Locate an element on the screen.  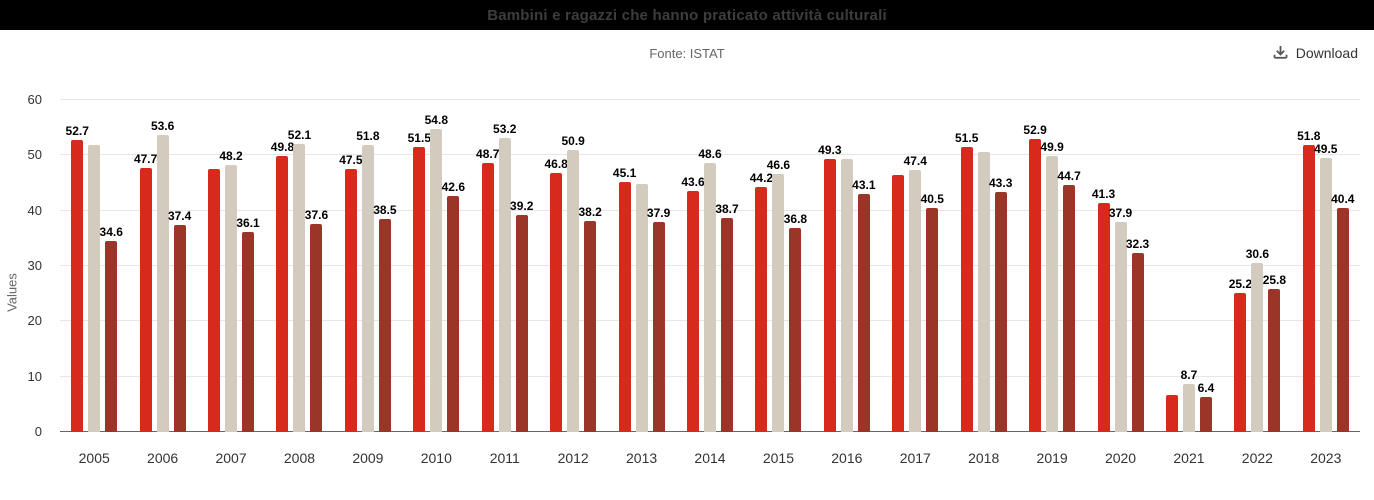
bar-series-red-2017 is located at coordinates (898, 303).